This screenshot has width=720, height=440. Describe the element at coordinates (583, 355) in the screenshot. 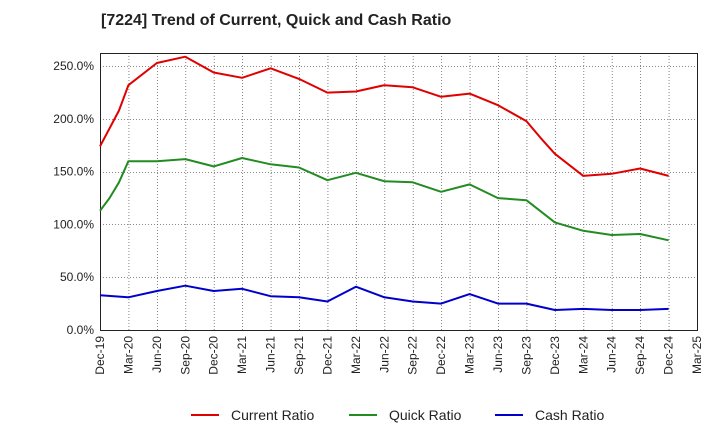

I see `x-tick-label: Mar-24` at that location.